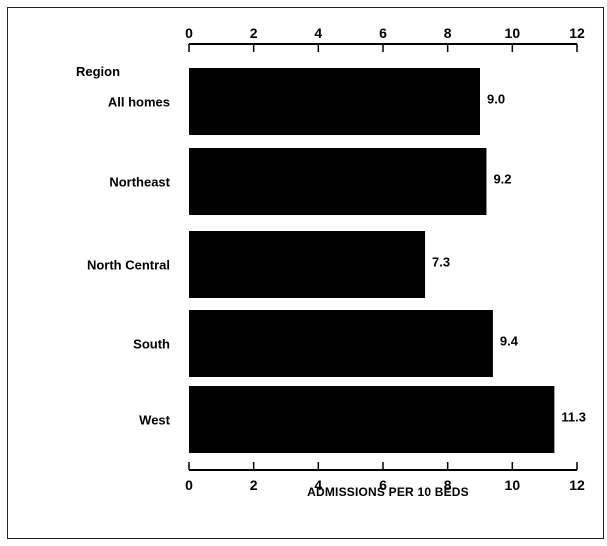 This screenshot has height=546, width=607. Describe the element at coordinates (318, 33) in the screenshot. I see `top-axis-tick-label: 4` at that location.